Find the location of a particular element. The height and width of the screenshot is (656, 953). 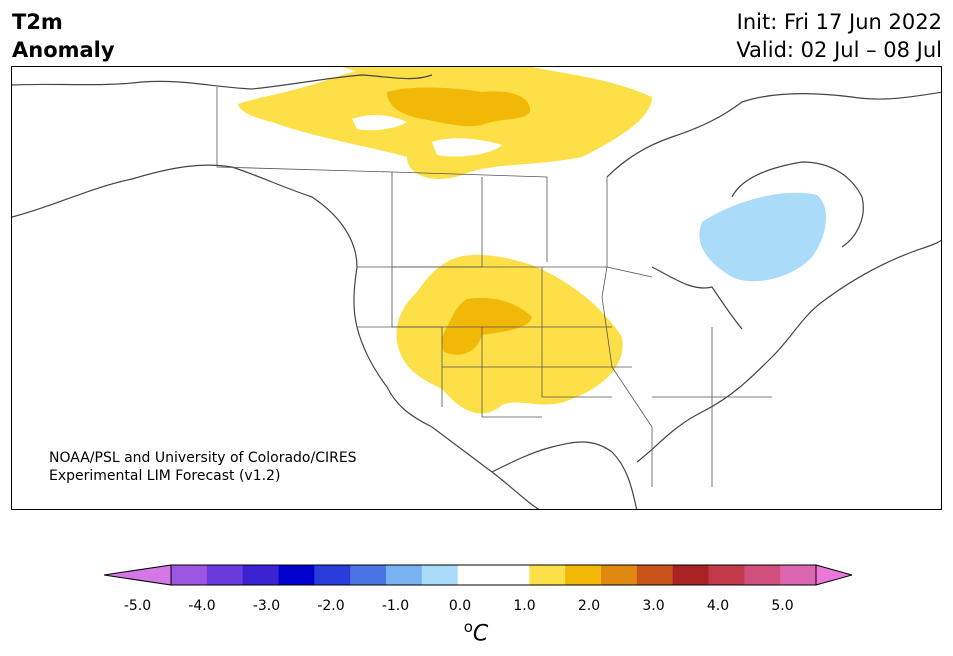

colorbar-tick-label: -2.0 is located at coordinates (331, 606).